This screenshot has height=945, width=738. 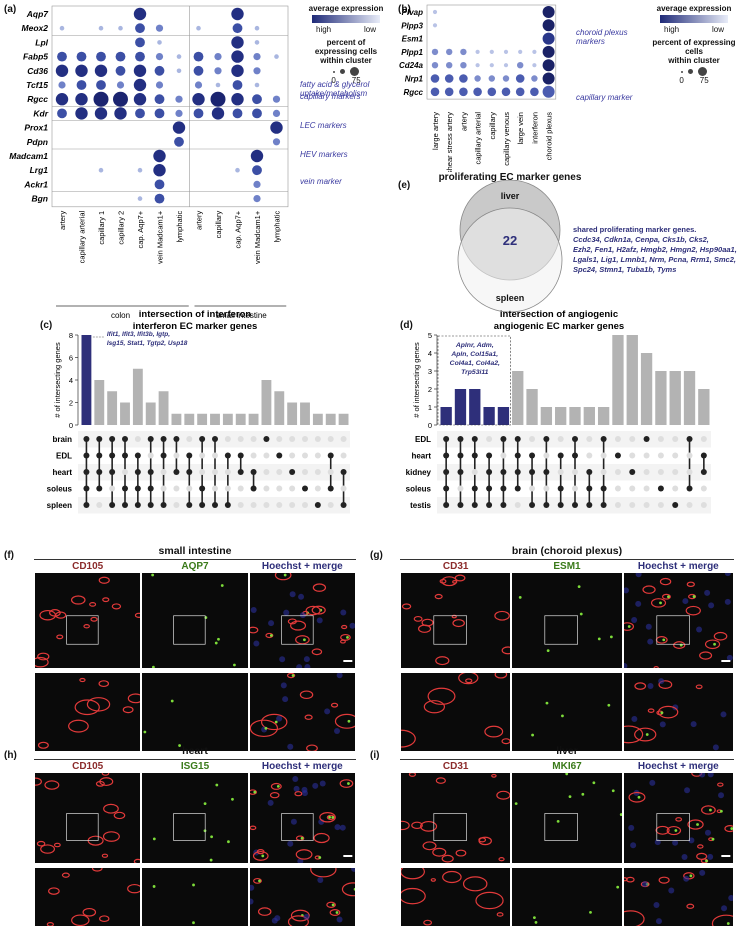 I want to click on set-label: testis, so click(x=420, y=505).